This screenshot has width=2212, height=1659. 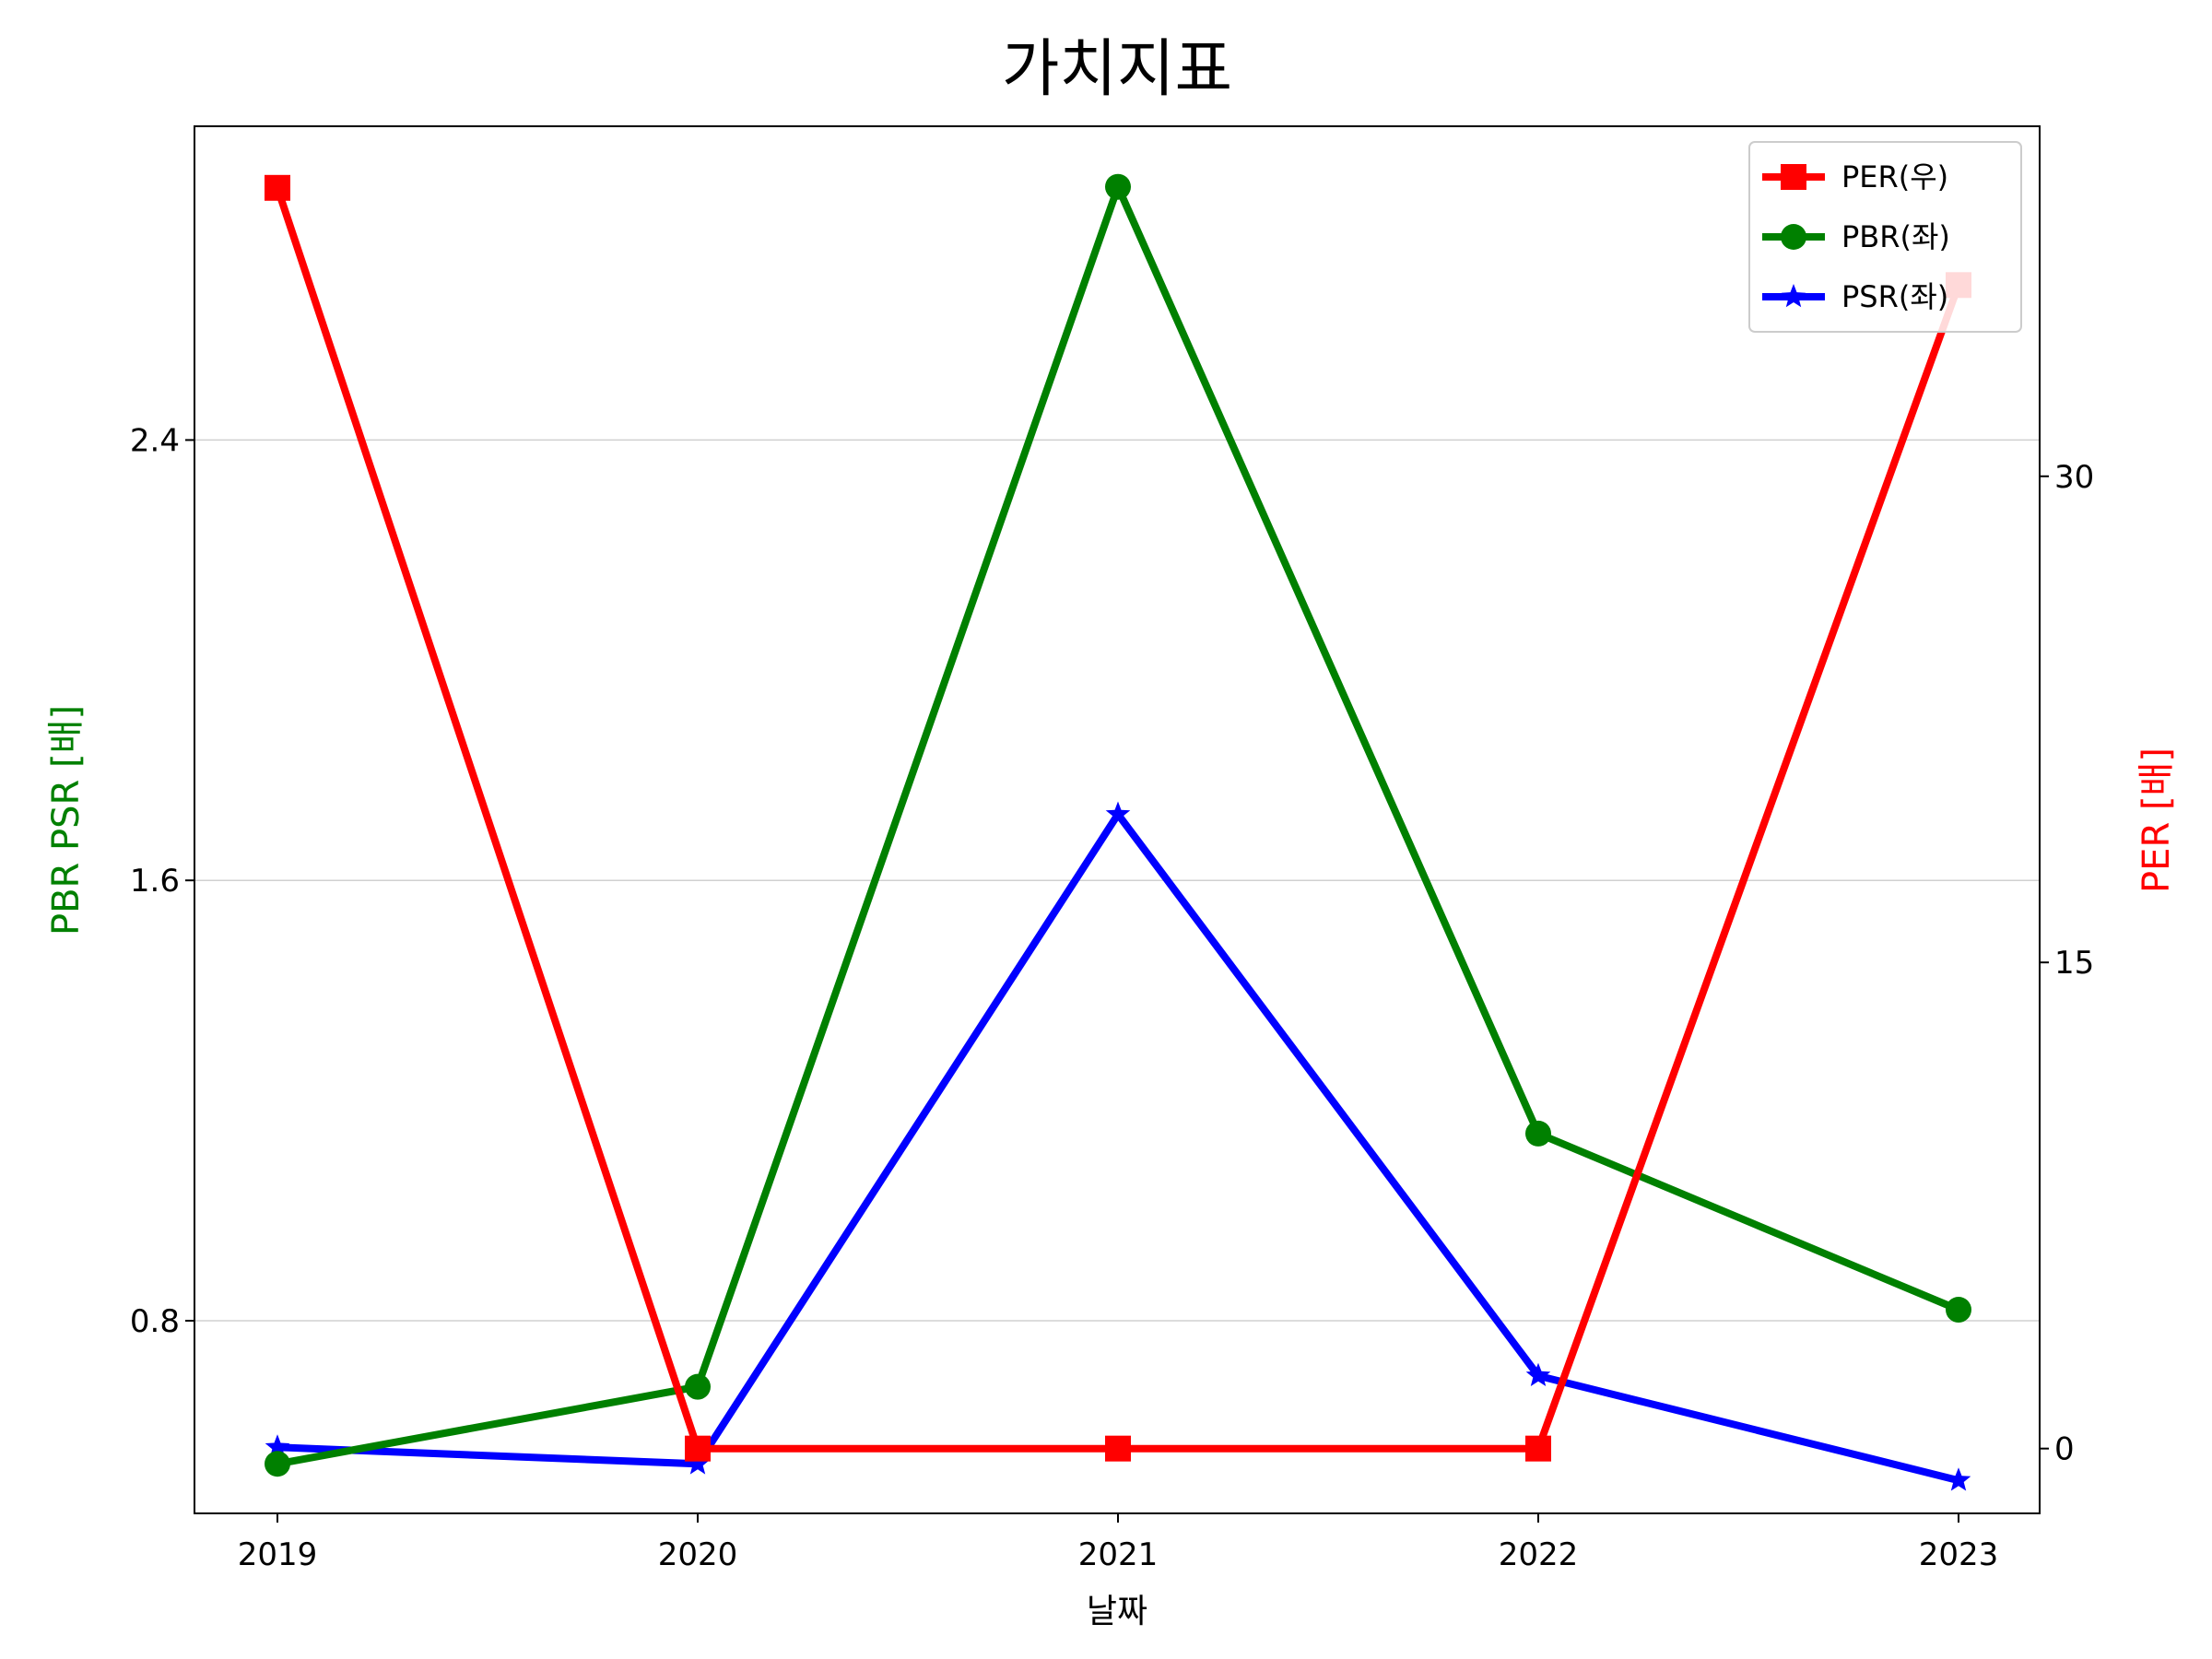 What do you see at coordinates (1538, 1133) in the screenshot?
I see `point-pbr-2022` at bounding box center [1538, 1133].